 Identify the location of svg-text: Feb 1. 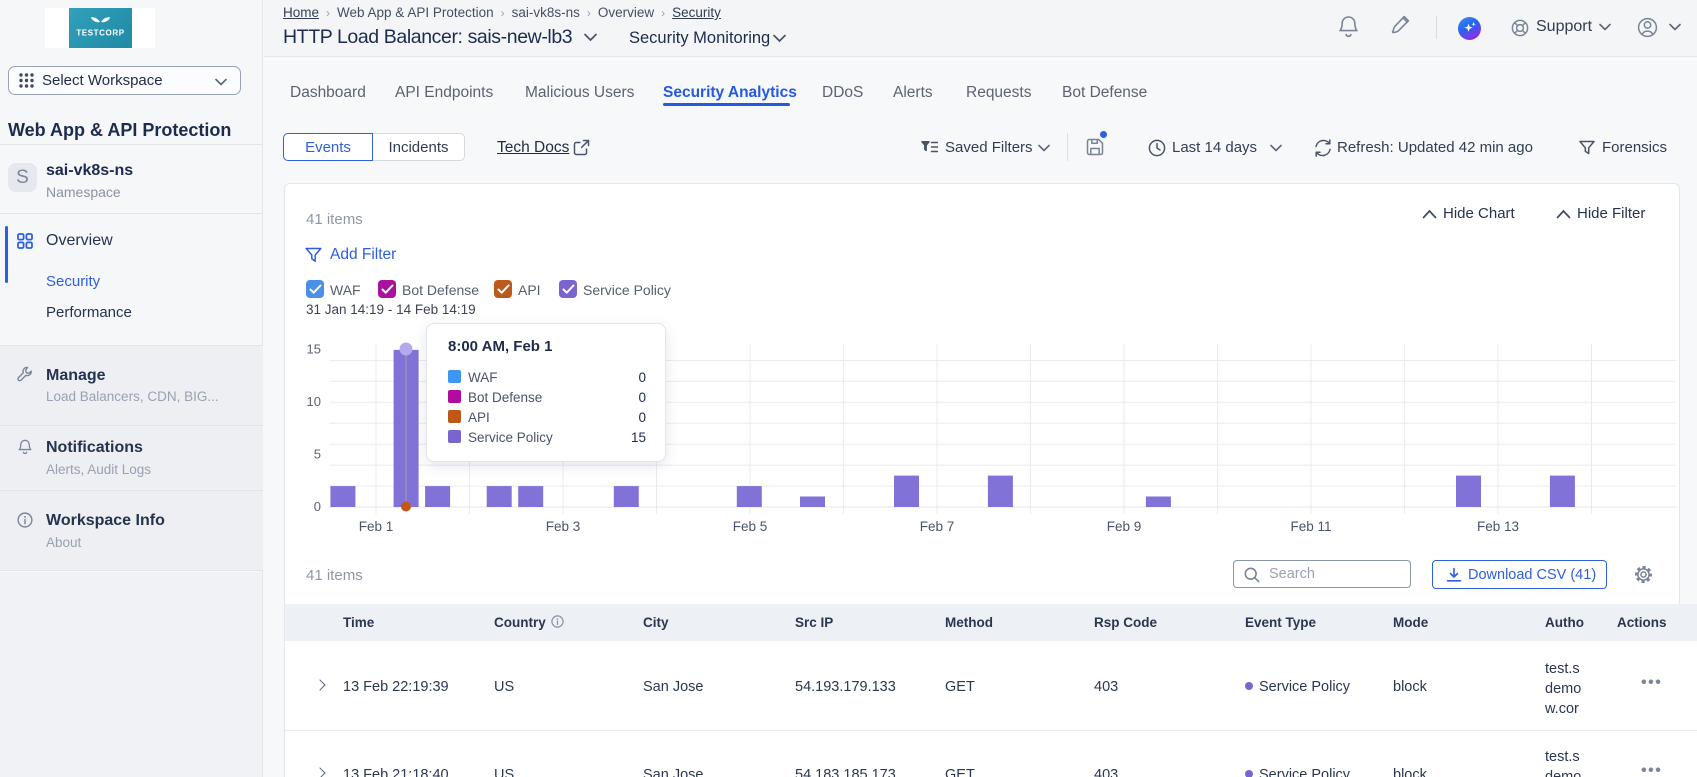
(376, 526).